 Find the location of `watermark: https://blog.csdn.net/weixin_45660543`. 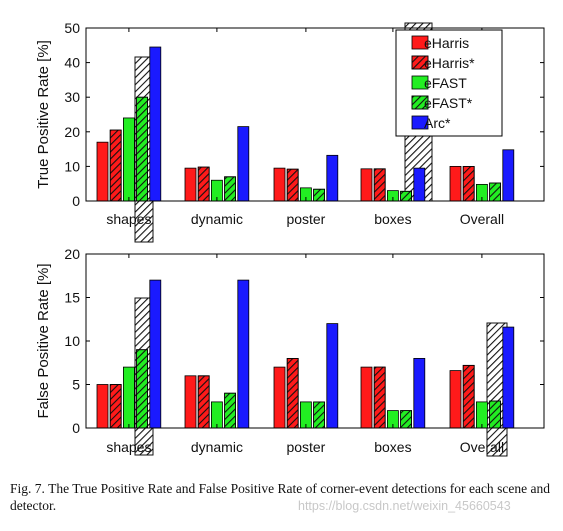

watermark: https://blog.csdn.net/weixin_45660543 is located at coordinates (404, 506).